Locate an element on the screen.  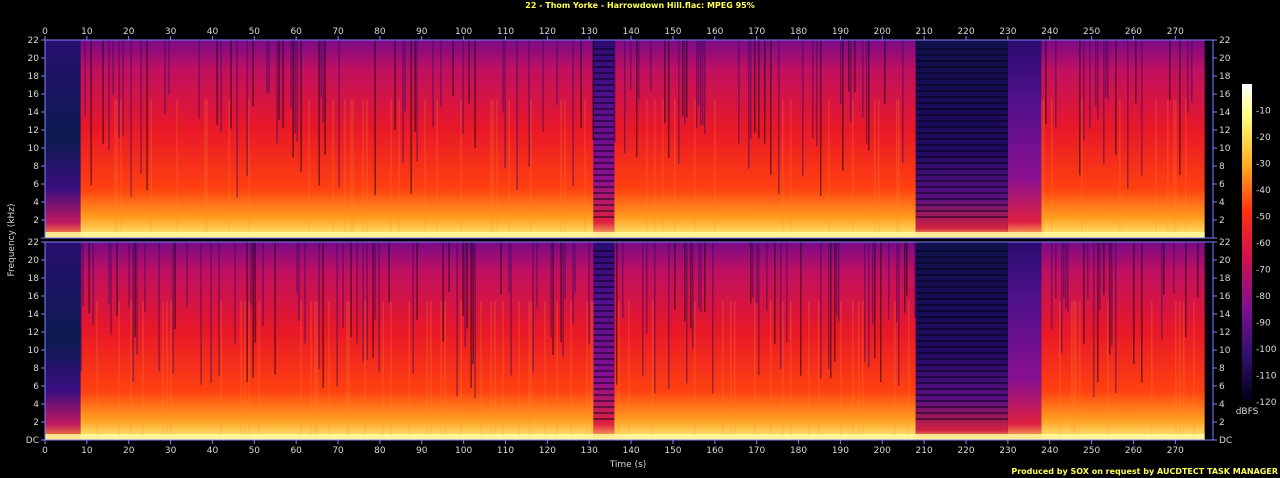
x-tick-label: 200 is located at coordinates (882, 451).